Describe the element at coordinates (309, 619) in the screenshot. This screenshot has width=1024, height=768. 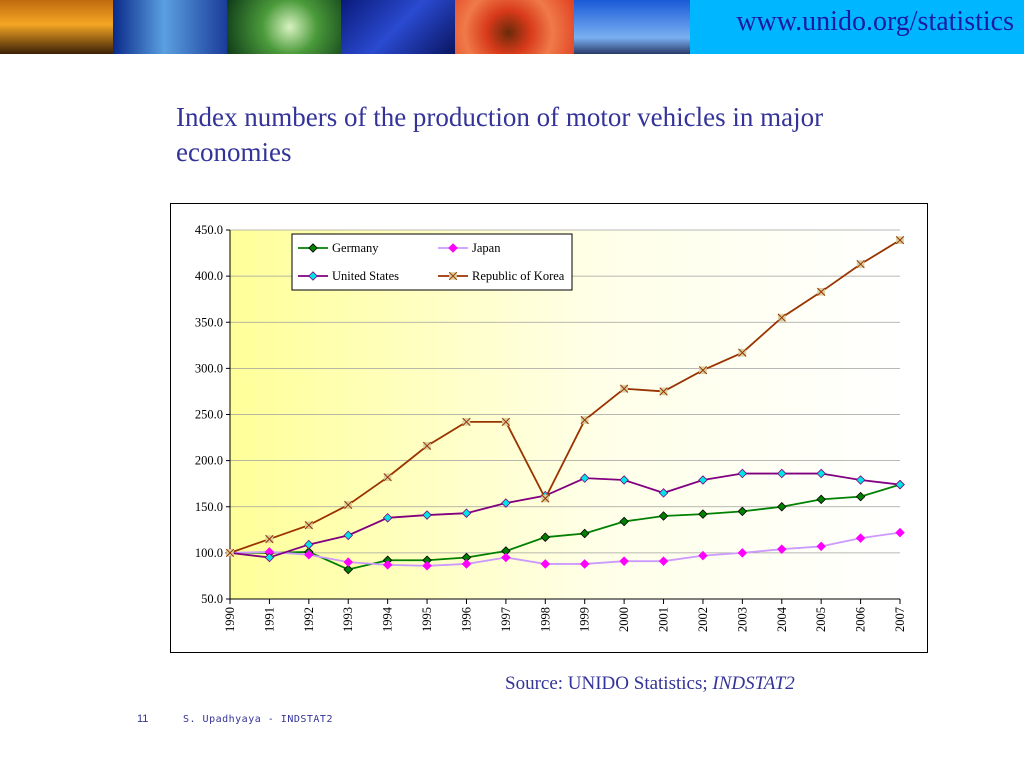
I see `x-tick-label: 1992` at that location.